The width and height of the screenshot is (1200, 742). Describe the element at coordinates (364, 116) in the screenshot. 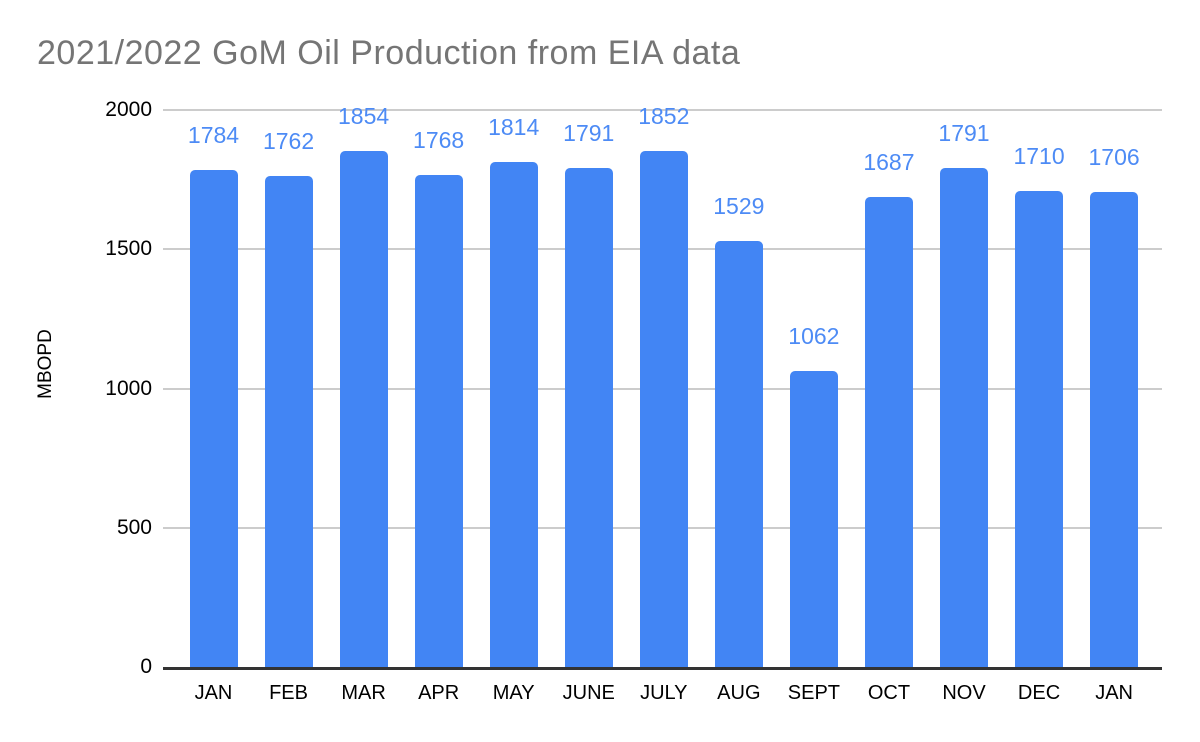

I see `bar-value-label: 1854` at that location.